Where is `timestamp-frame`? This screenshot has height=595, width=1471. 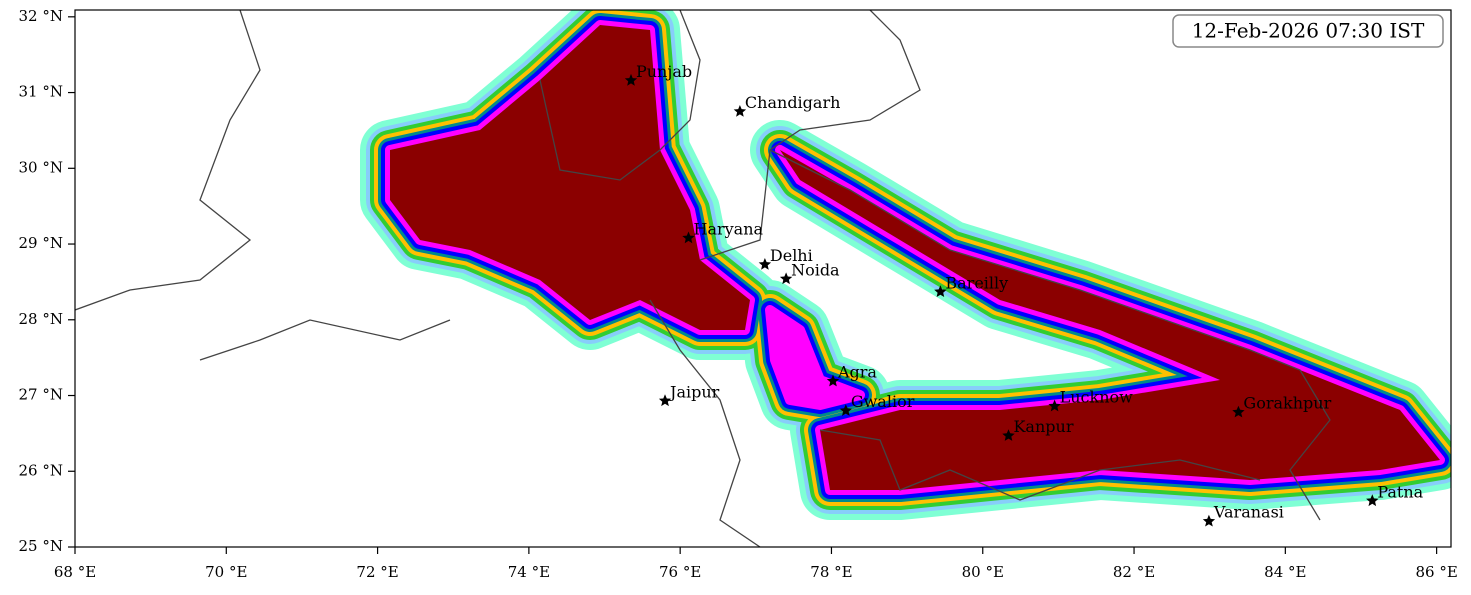
timestamp-frame is located at coordinates (1308, 31).